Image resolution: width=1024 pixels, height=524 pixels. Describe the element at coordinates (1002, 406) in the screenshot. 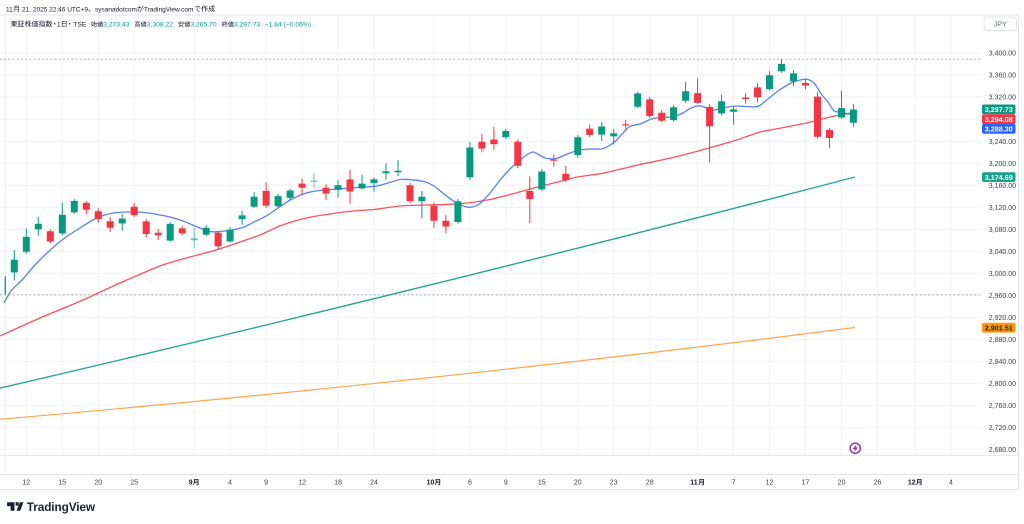

I see `svg-text: 2,760.00` at that location.